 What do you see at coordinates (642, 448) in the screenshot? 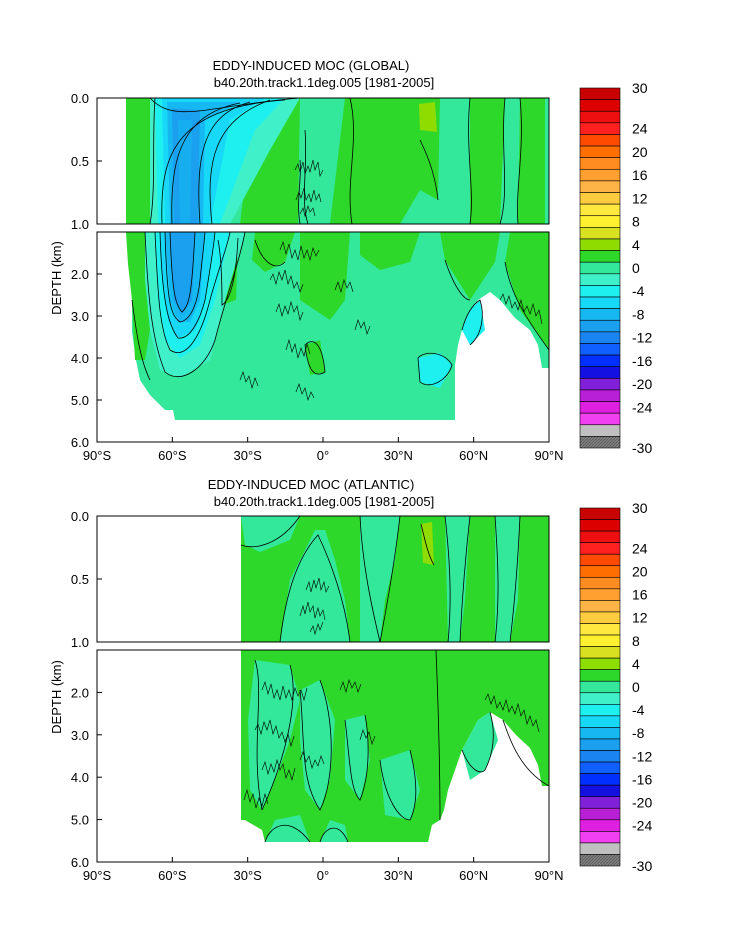
I see `colorbar-label: -30` at bounding box center [642, 448].